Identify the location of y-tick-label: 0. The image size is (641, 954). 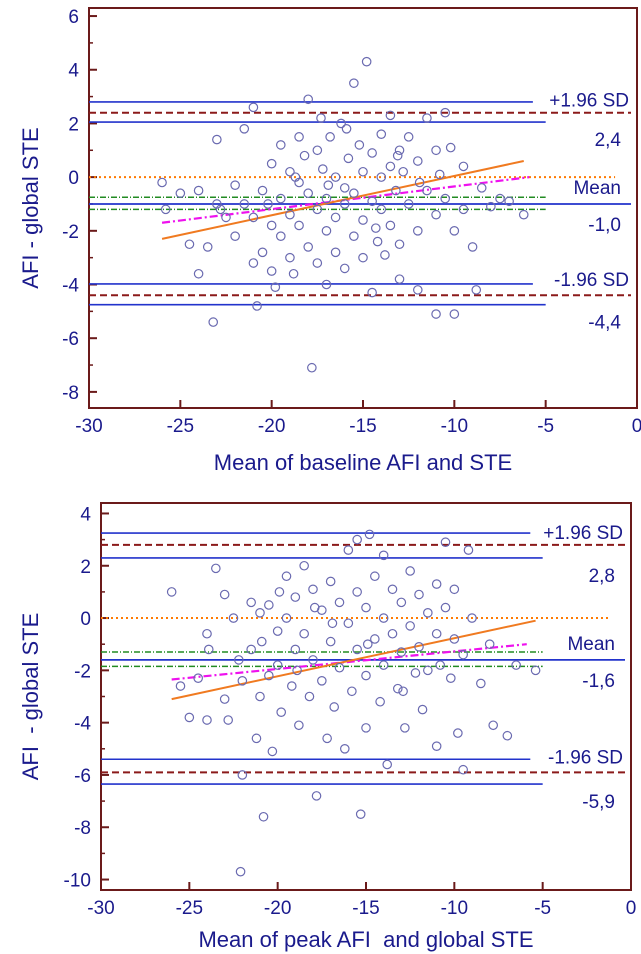
(85, 619).